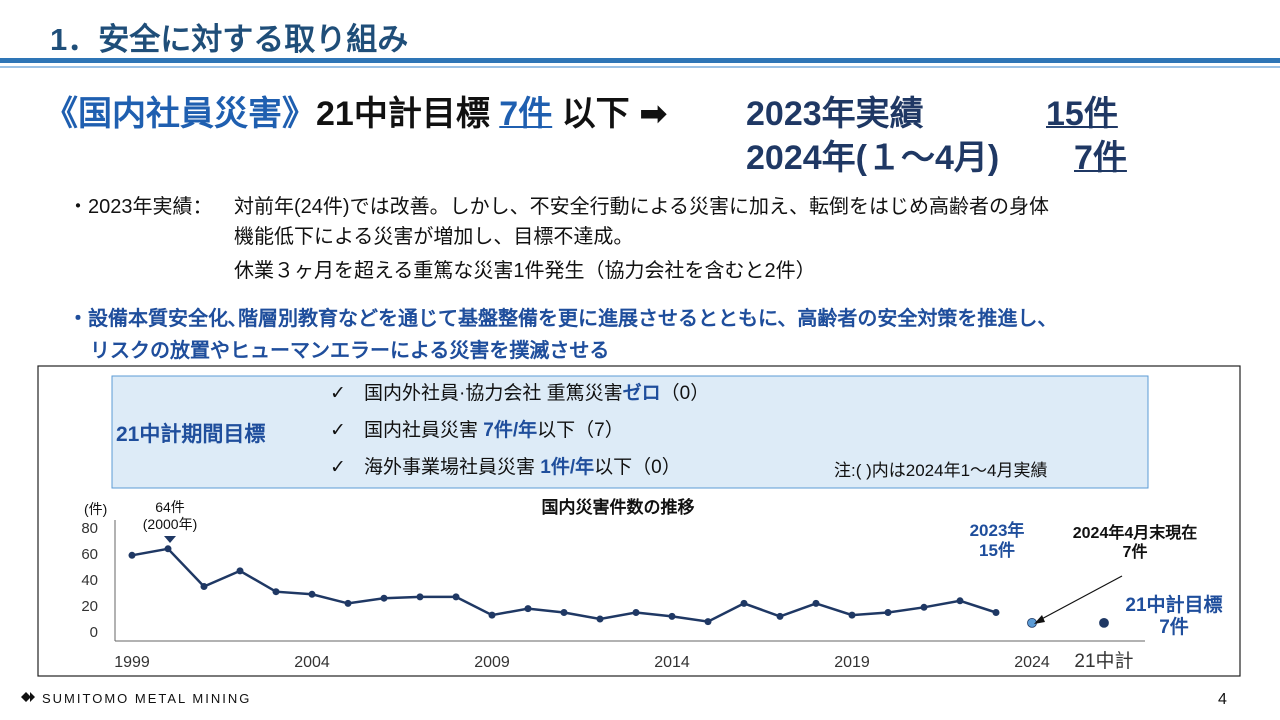 The height and width of the screenshot is (720, 1280). What do you see at coordinates (140, 207) in the screenshot?
I see `note-label: ・2023年実績：` at bounding box center [140, 207].